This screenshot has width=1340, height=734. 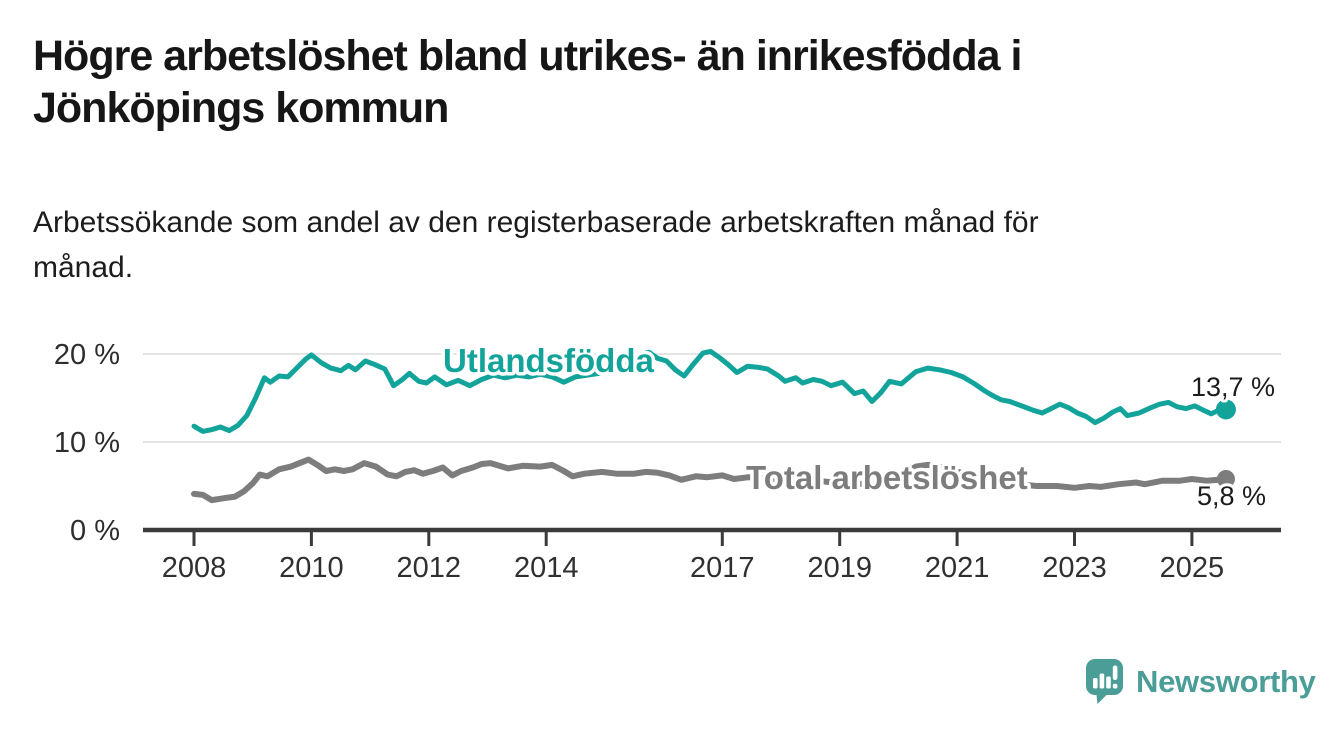 I want to click on newsworthy-wordmark: Newsworthy, so click(x=1226, y=681).